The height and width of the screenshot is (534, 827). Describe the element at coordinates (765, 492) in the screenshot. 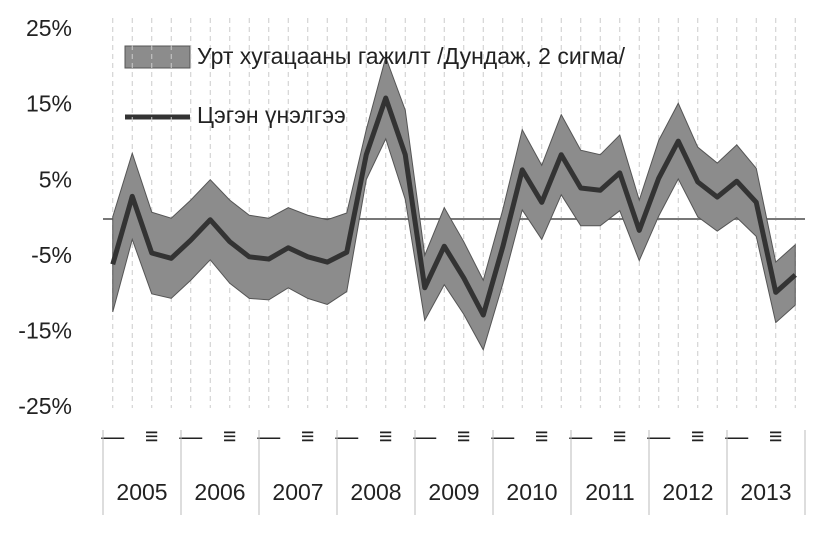

I see `year-label: 2013` at that location.